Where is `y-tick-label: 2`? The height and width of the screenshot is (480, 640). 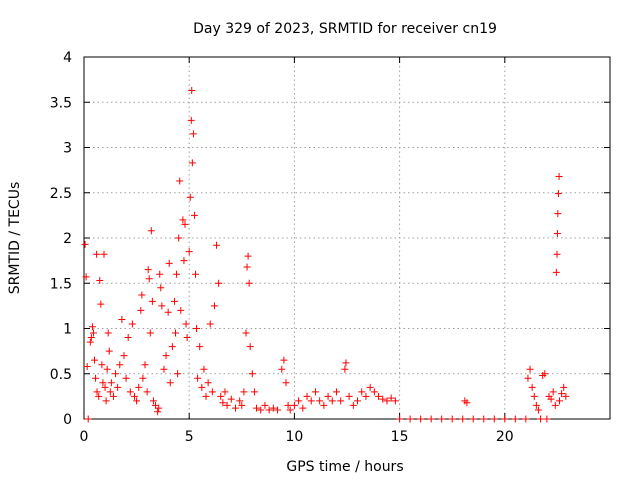 y-tick-label: 2 is located at coordinates (67, 239).